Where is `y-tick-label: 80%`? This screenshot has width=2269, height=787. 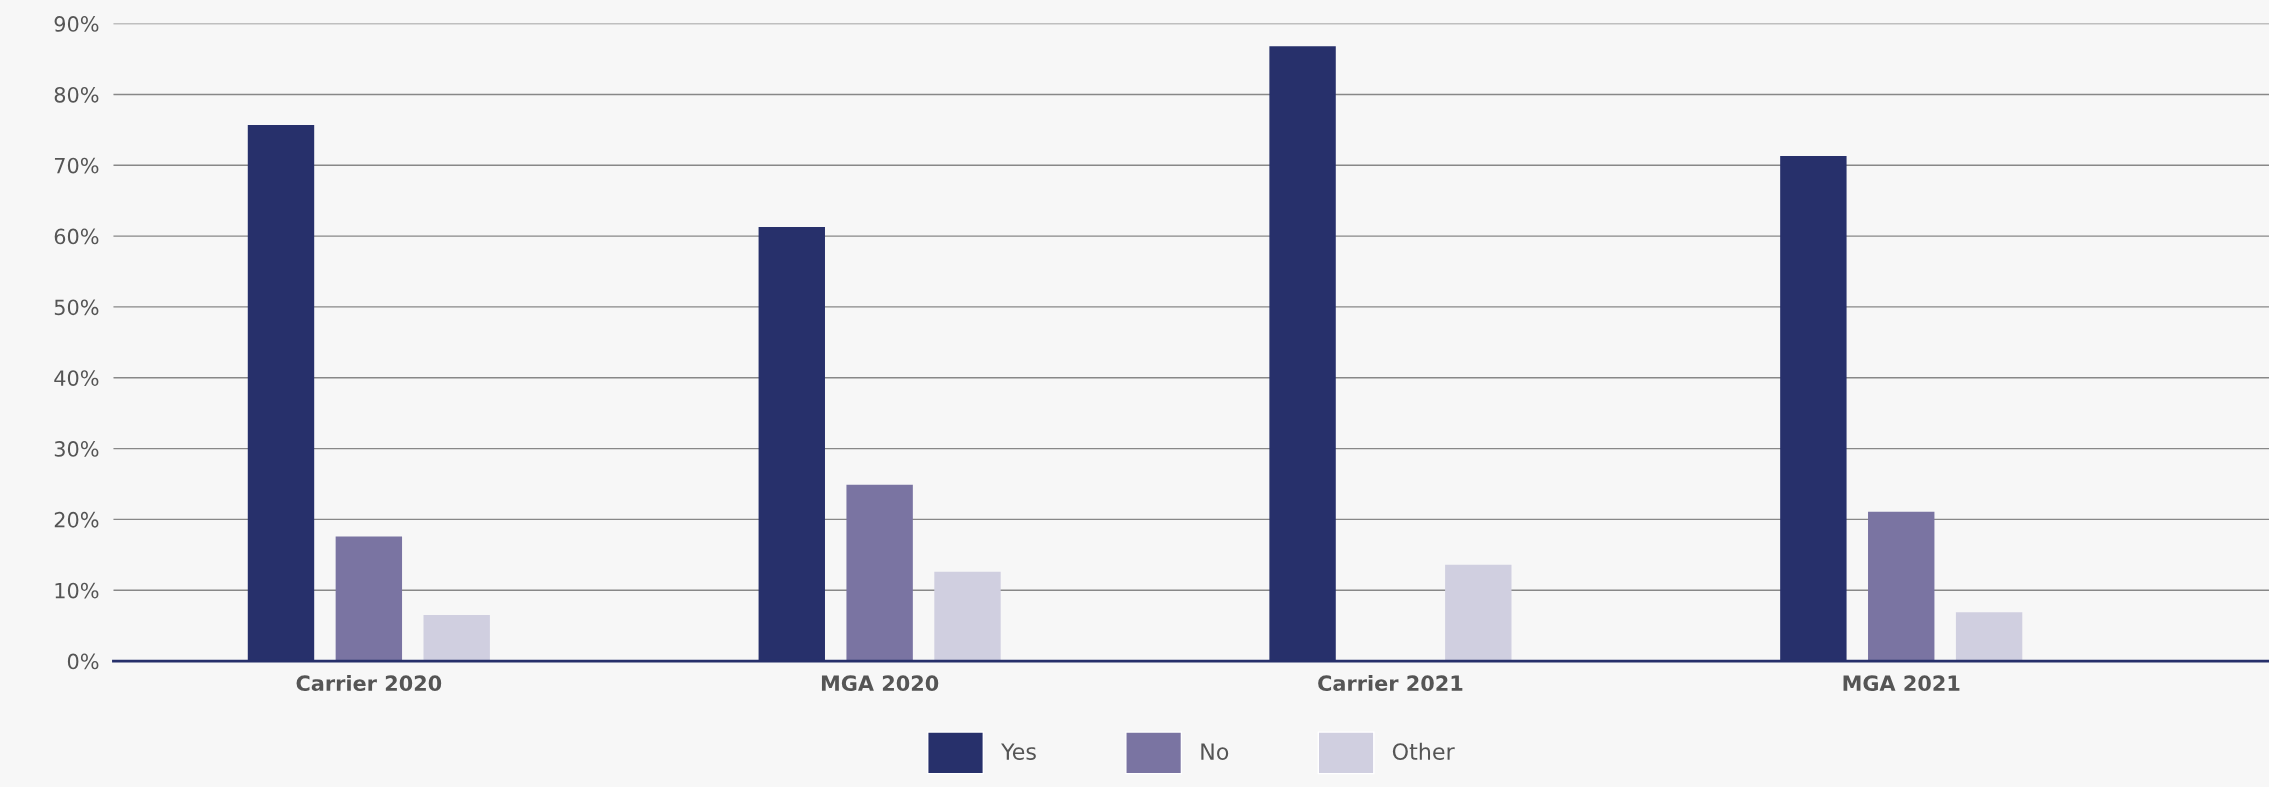 y-tick-label: 80% is located at coordinates (76, 94).